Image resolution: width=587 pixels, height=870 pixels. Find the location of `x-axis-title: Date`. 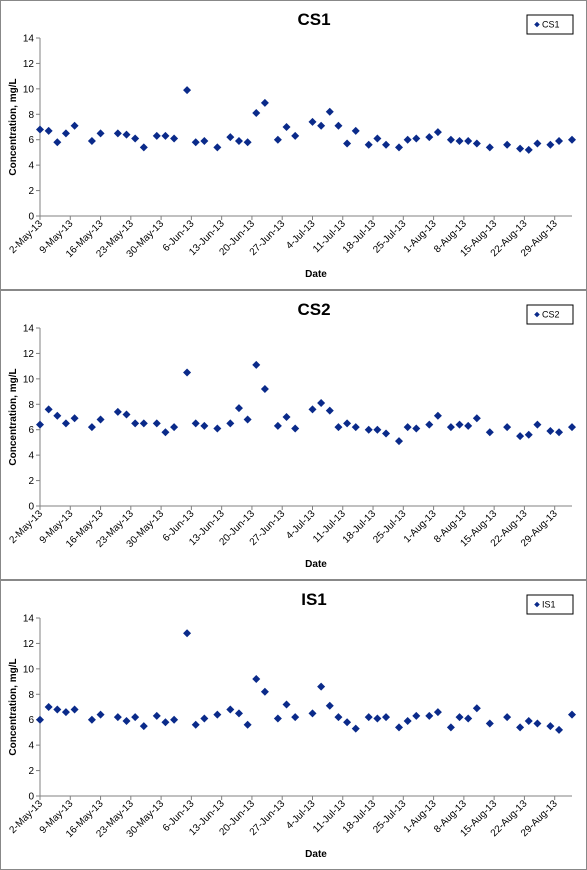

x-axis-title: Date is located at coordinates (316, 854).